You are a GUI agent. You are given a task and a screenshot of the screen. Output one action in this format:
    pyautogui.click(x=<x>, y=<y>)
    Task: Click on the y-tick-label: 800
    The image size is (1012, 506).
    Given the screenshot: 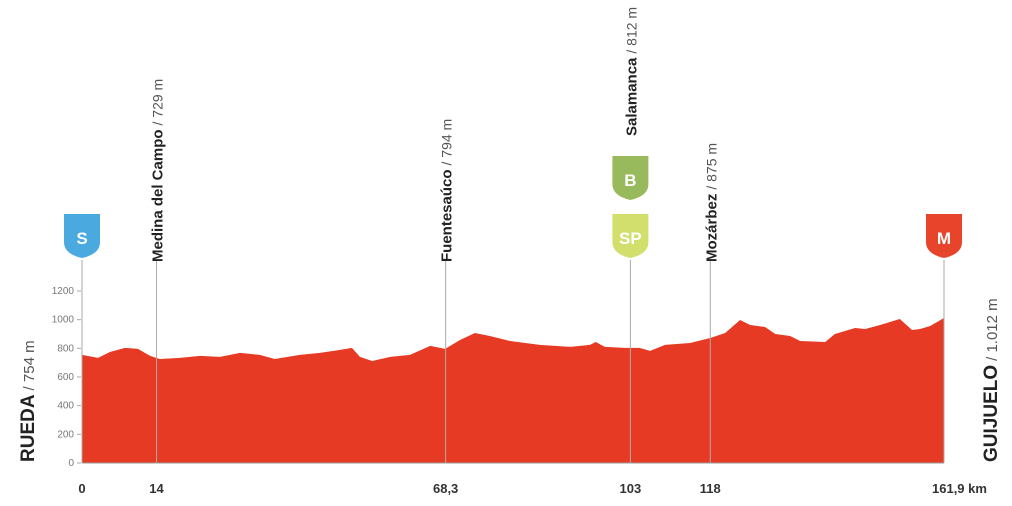 What is the action you would take?
    pyautogui.click(x=65, y=348)
    